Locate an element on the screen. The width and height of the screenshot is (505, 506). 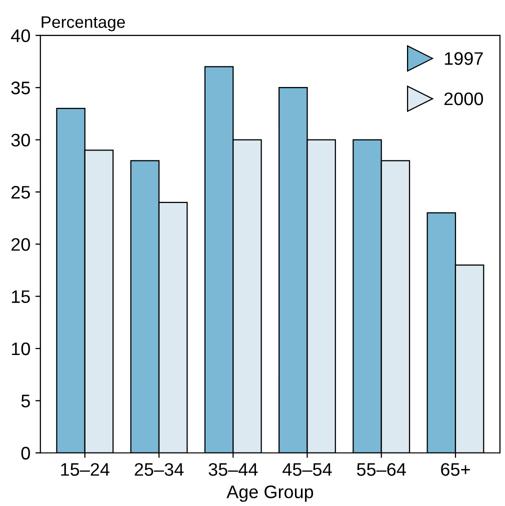
y-tick-label: 25 is located at coordinates (21, 192).